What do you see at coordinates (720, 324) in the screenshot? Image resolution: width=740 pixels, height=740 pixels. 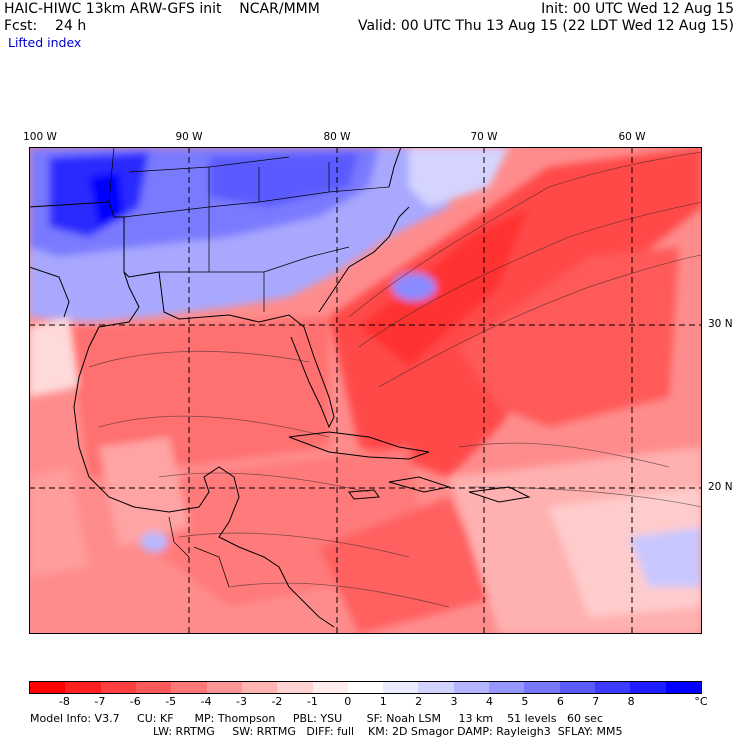 I see `lat-label-30n: 30 N` at bounding box center [720, 324].